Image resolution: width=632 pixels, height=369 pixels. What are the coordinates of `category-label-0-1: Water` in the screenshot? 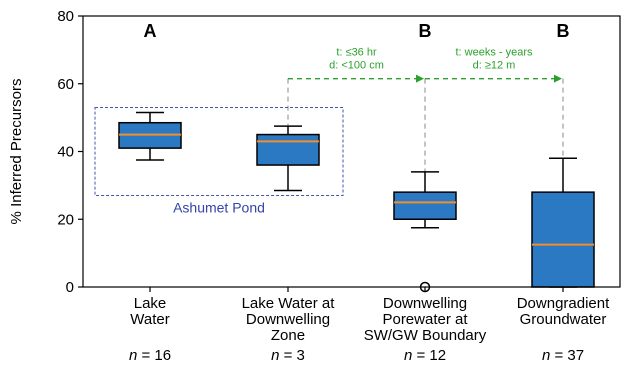 It's located at (149, 319).